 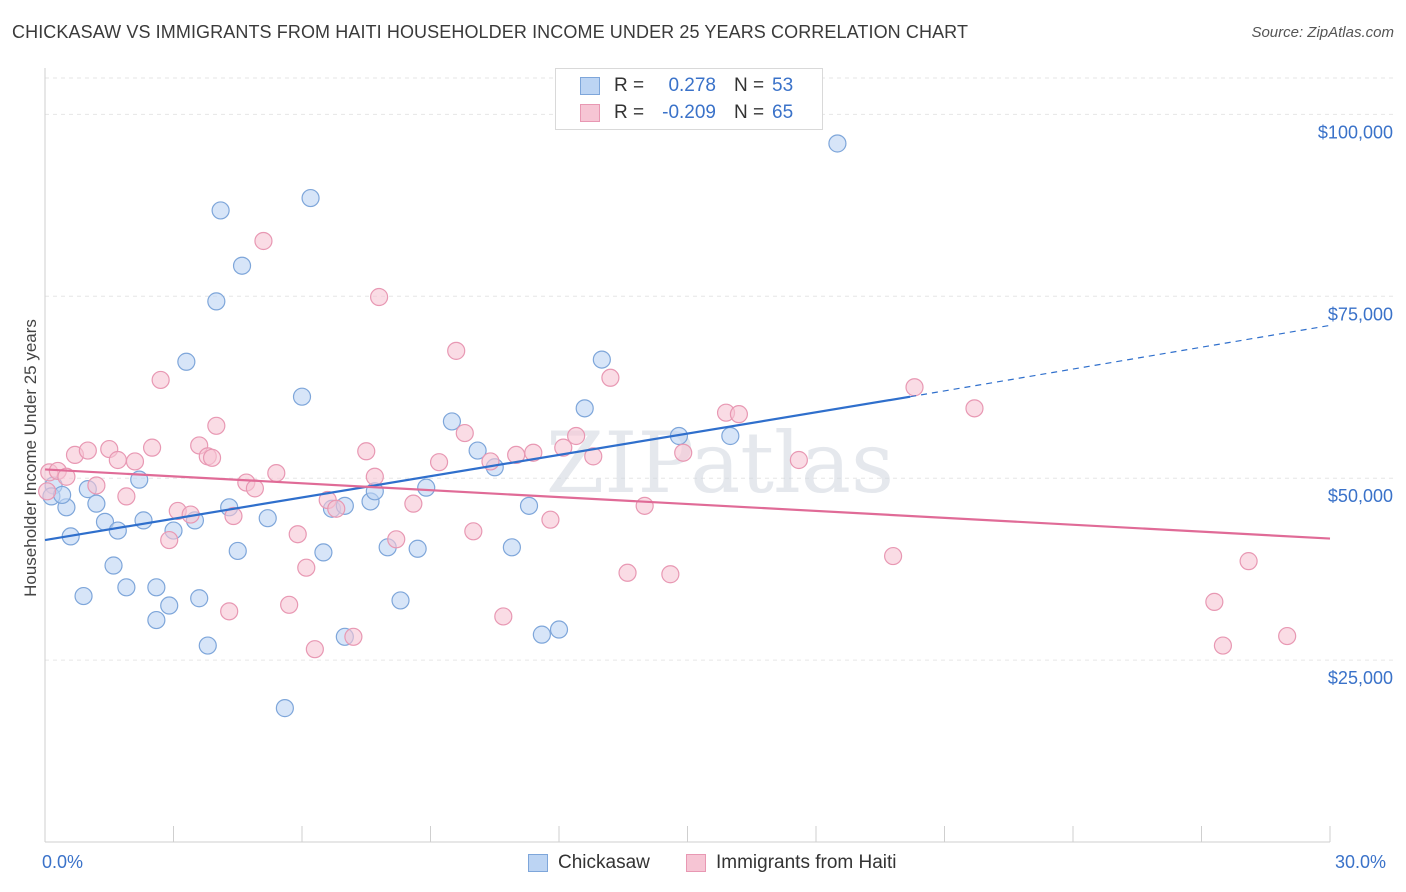 What do you see at coordinates (720, 463) in the screenshot?
I see `watermark: ZIPatlas` at bounding box center [720, 463].